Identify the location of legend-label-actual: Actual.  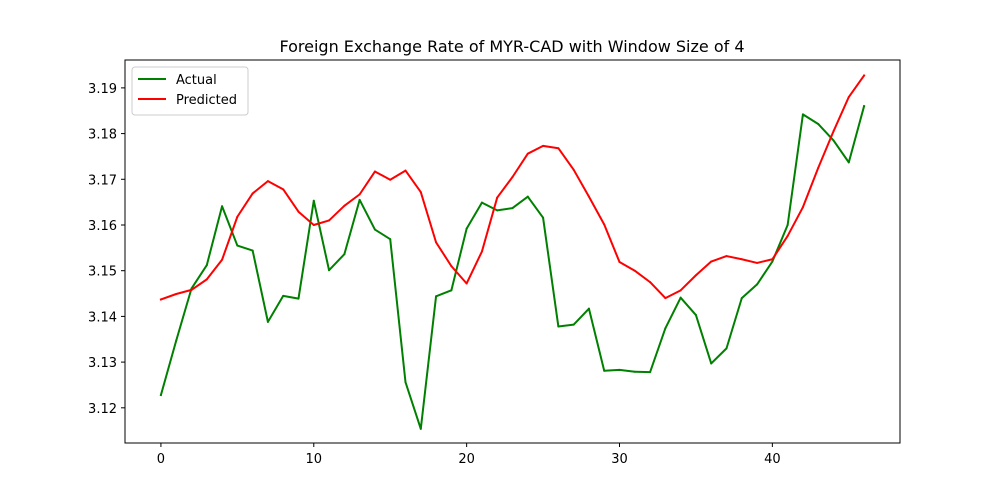
(196, 80).